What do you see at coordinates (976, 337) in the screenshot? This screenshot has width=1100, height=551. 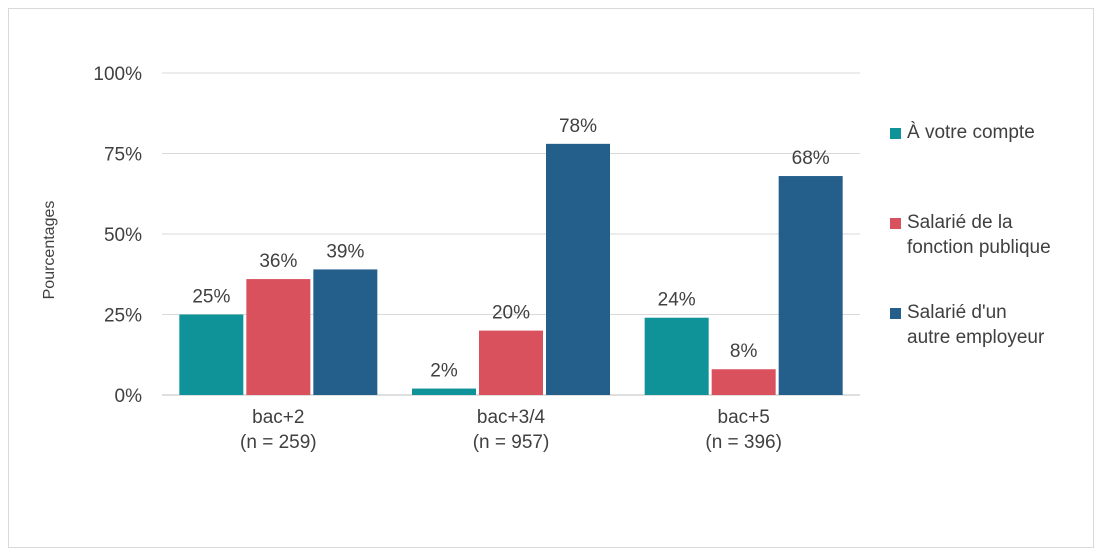 I see `legend-label-line: autre employeur` at bounding box center [976, 337].